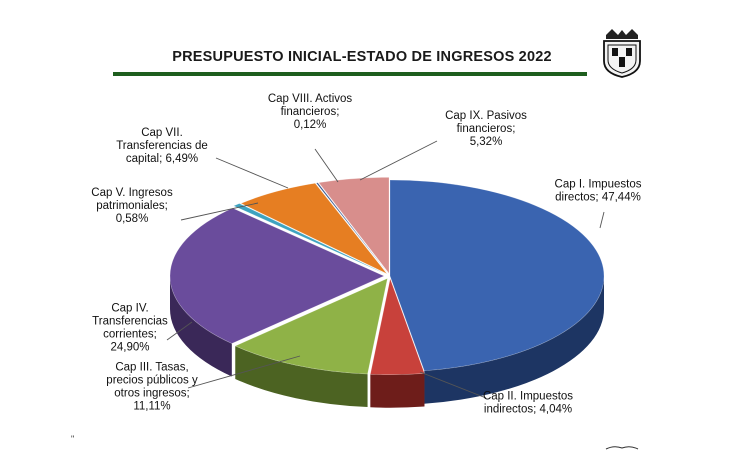  Describe the element at coordinates (528, 403) in the screenshot. I see `slice-label: Cap II. Impuestos indirectos; 4,04%` at that location.